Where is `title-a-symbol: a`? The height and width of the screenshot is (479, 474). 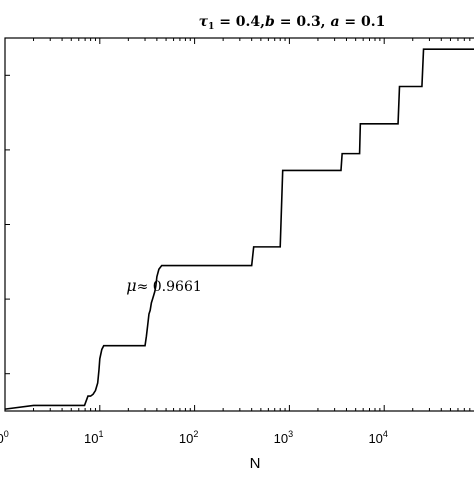 title-a-symbol: a is located at coordinates (334, 22).